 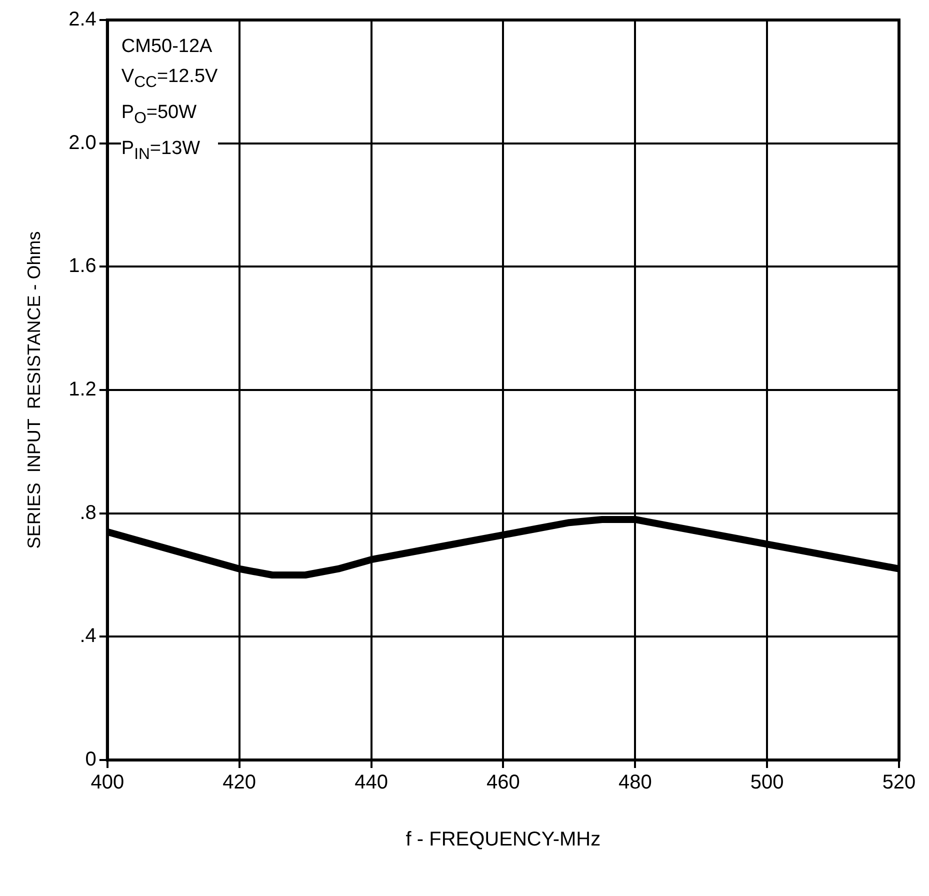 What do you see at coordinates (82, 143) in the screenshot?
I see `y-tick-label: 2.0` at bounding box center [82, 143].